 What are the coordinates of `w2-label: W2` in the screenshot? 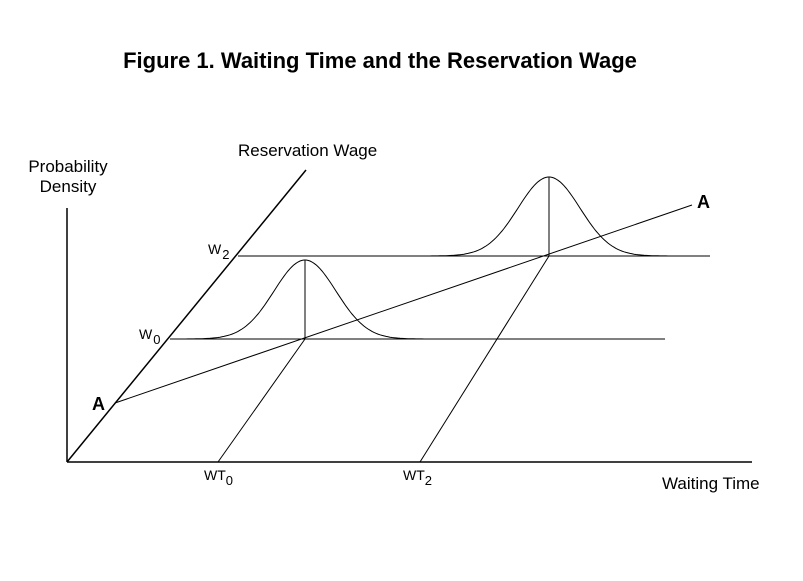 It's located at (219, 251).